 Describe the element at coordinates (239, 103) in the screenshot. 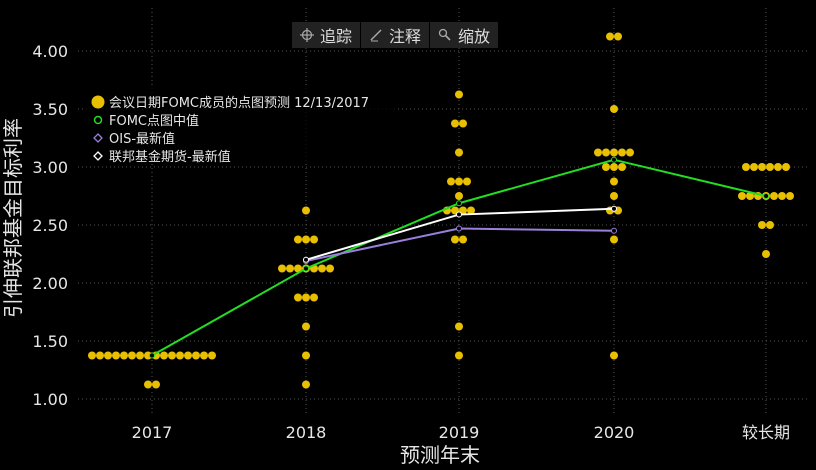

I see `legend-label: 会议日期FOMC成员的点图预测 12/13/2017` at that location.